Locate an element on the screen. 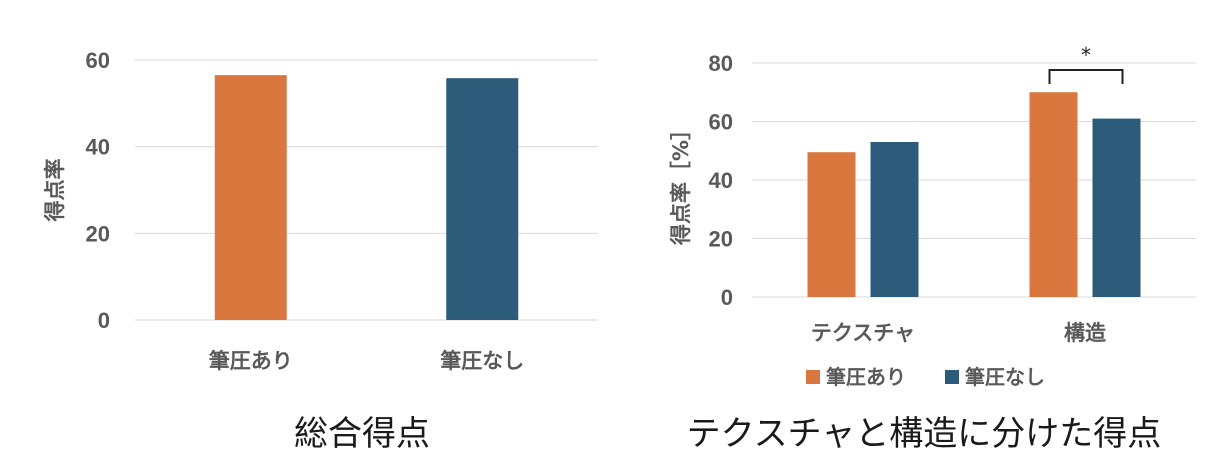  chart2-significance-annotation: * is located at coordinates (1086, 63).